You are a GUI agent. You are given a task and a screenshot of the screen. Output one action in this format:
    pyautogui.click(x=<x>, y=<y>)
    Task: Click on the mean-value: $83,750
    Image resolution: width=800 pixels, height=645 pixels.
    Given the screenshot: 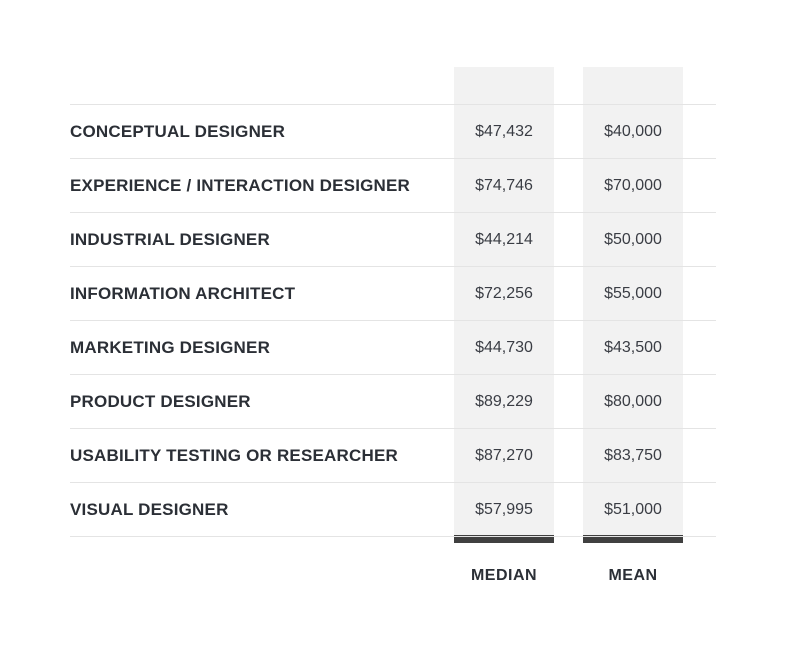 What is the action you would take?
    pyautogui.click(x=633, y=455)
    